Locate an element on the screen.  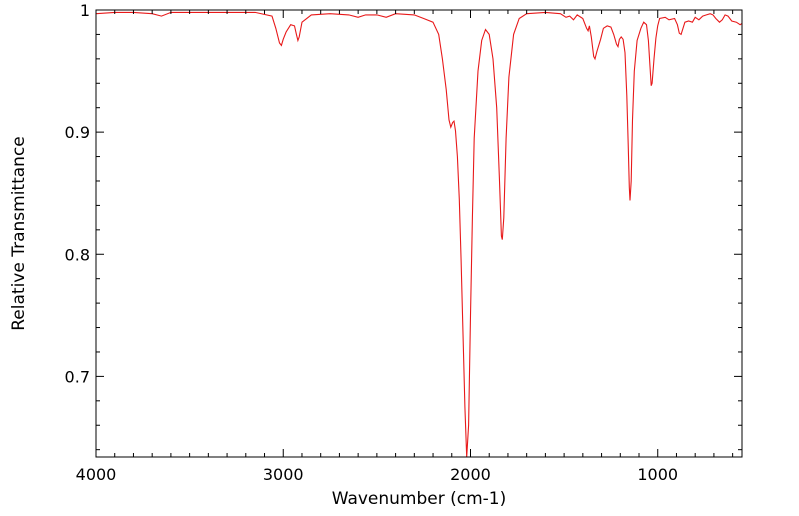
x-tick-label: 2000 is located at coordinates (470, 474).